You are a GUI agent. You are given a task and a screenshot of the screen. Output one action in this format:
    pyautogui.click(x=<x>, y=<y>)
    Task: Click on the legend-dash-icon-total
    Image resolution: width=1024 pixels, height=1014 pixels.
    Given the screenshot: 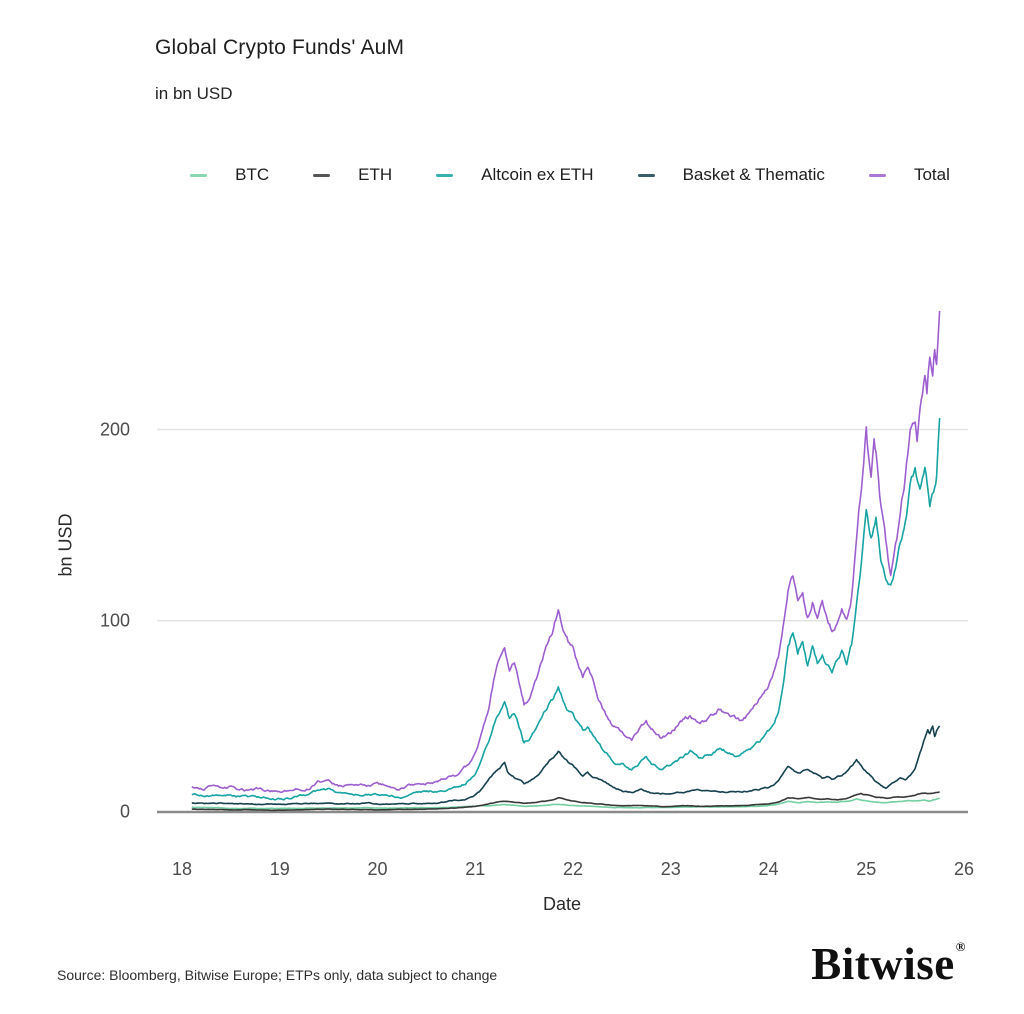 What is the action you would take?
    pyautogui.click(x=877, y=175)
    